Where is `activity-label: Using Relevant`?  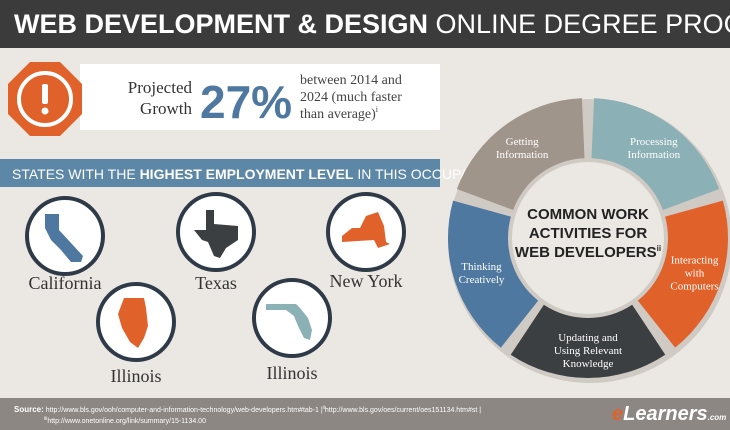 activity-label: Using Relevant is located at coordinates (588, 351).